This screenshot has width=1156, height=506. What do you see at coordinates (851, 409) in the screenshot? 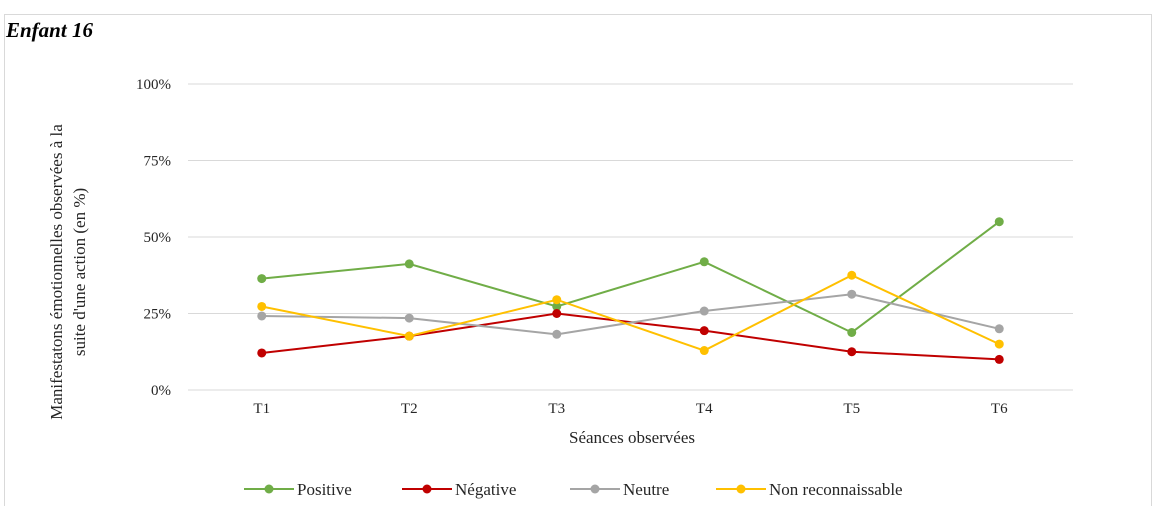
I see `x-tick-label: T5` at bounding box center [851, 409].